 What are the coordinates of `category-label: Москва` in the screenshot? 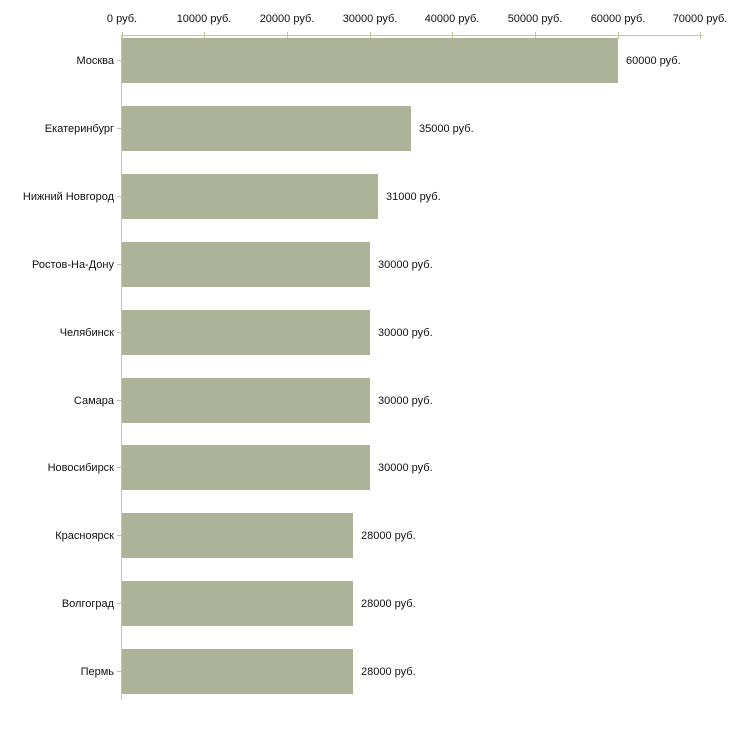 It's located at (95, 61).